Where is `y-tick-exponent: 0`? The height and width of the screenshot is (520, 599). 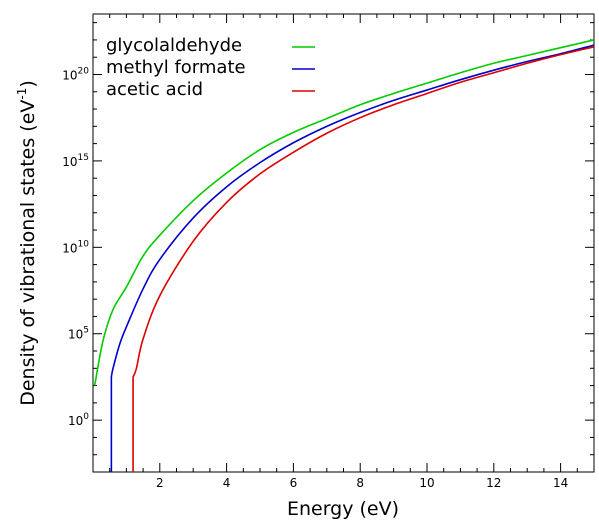 y-tick-exponent: 0 is located at coordinates (86, 417).